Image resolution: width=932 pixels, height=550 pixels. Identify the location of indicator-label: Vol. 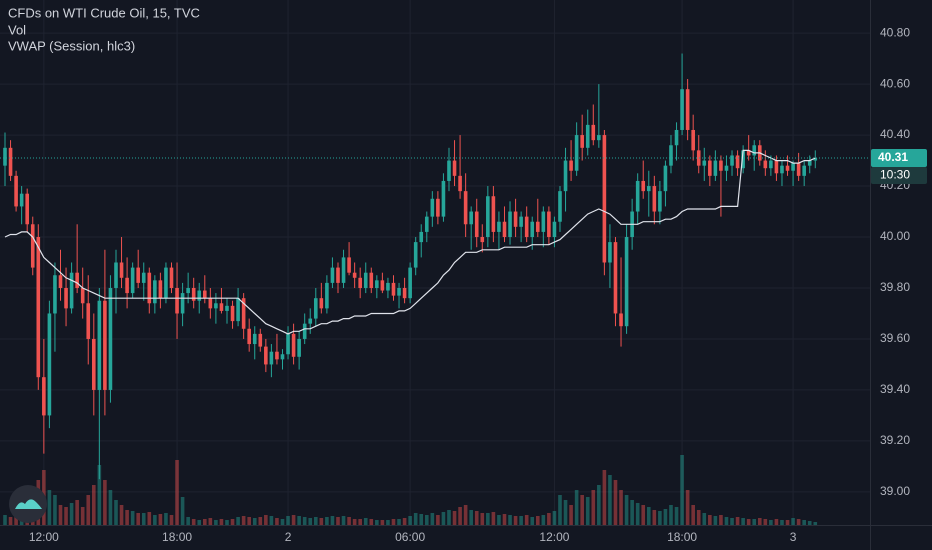
(17, 29).